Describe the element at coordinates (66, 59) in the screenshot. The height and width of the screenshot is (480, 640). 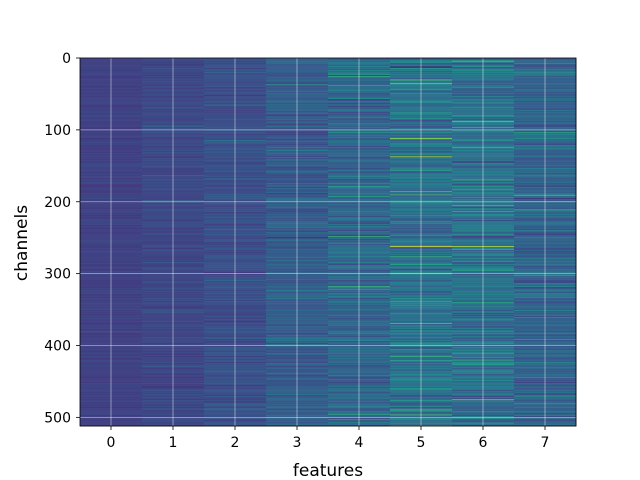
I see `y-tick-label: 0` at that location.